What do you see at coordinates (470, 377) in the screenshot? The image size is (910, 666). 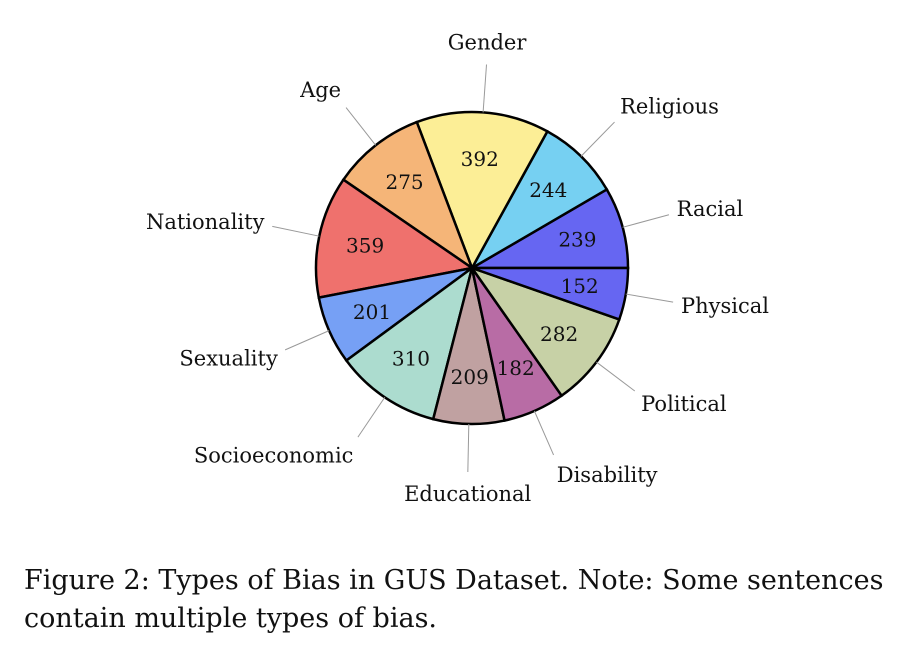 I see `value-label-educational: 209` at bounding box center [470, 377].